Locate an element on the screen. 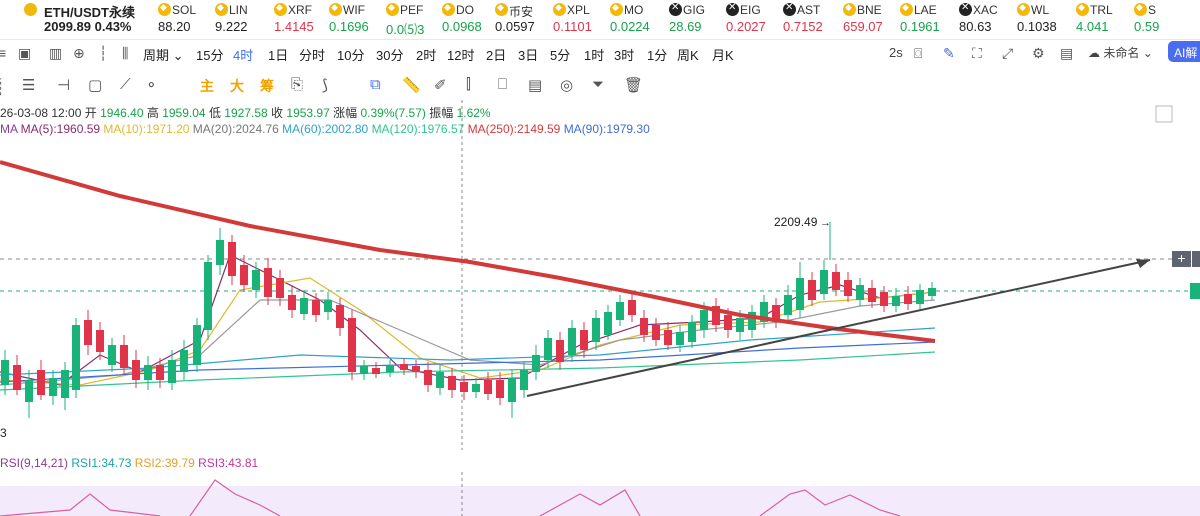  main-force-button: 主 is located at coordinates (207, 86).